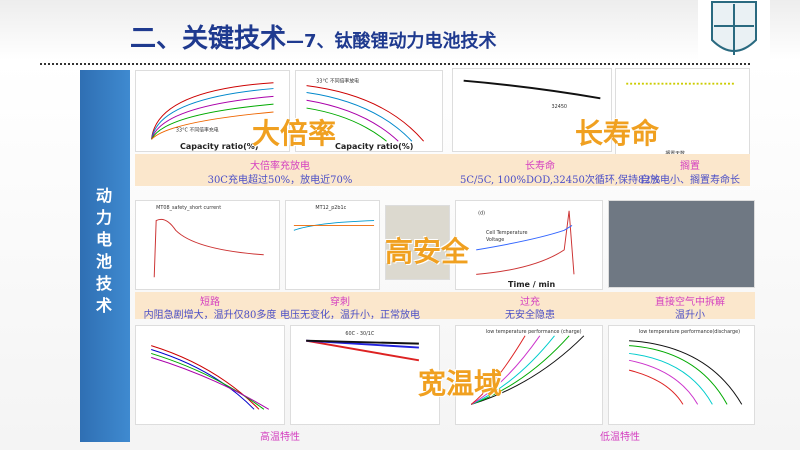 The height and width of the screenshot is (450, 800). I want to click on caption-text: 无安全隐患, so click(530, 315).